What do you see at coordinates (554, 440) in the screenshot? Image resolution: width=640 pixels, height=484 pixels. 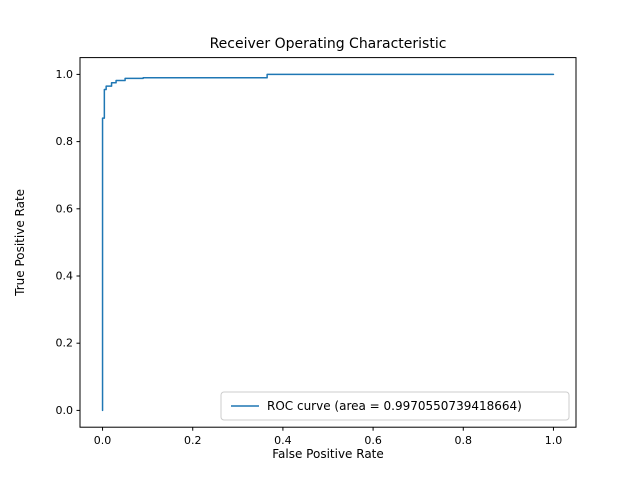 I see `x-tick-label: 1.0` at bounding box center [554, 440].